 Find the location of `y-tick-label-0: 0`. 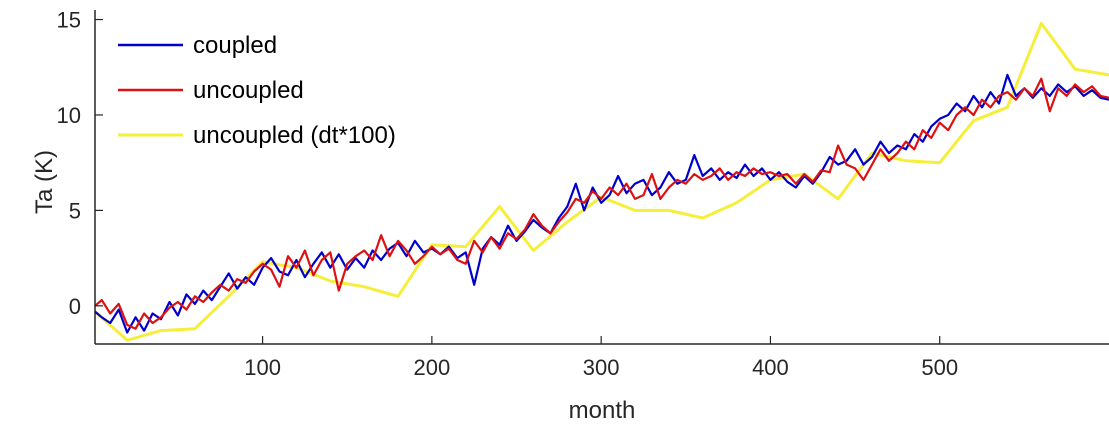

y-tick-label-0: 0 is located at coordinates (75, 306).